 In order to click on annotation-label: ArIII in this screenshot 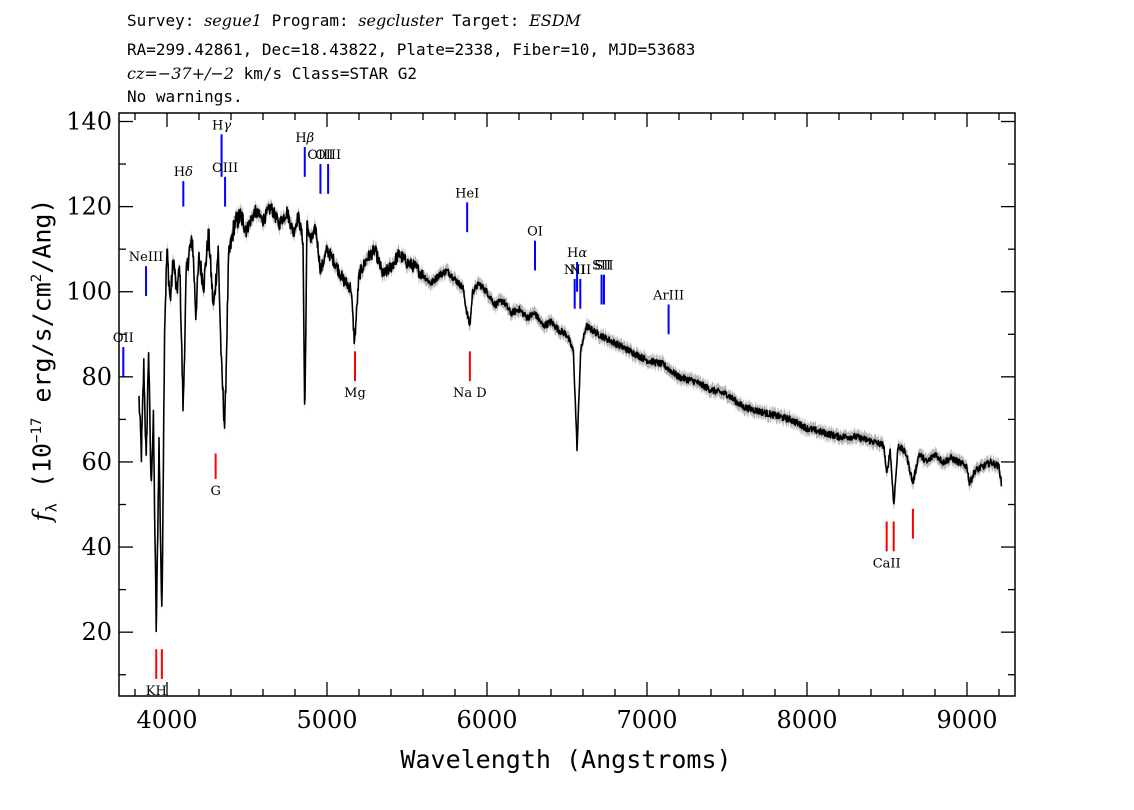, I will do `click(668, 295)`.